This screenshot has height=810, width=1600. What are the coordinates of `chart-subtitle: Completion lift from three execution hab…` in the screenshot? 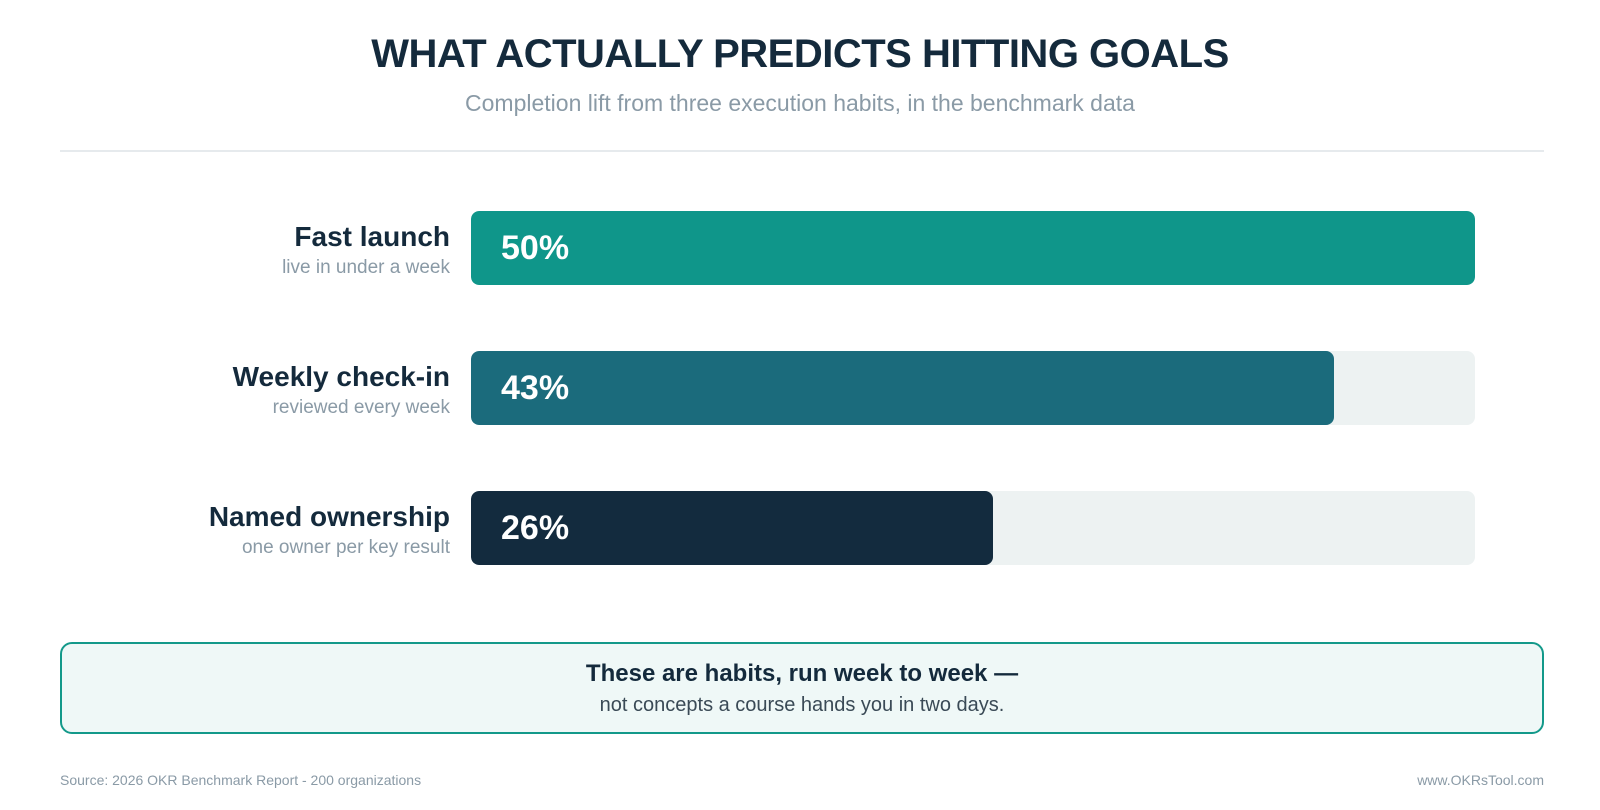 It's located at (800, 103).